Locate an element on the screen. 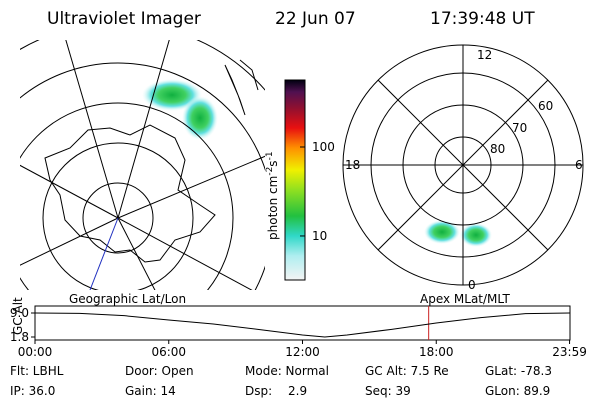  colorbar-tick-label: 100 is located at coordinates (323, 147).